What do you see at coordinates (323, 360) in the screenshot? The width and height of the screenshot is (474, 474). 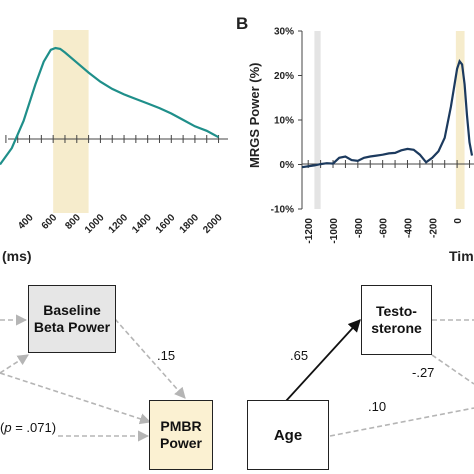 I see `arrow-age-to-testosterone` at bounding box center [323, 360].